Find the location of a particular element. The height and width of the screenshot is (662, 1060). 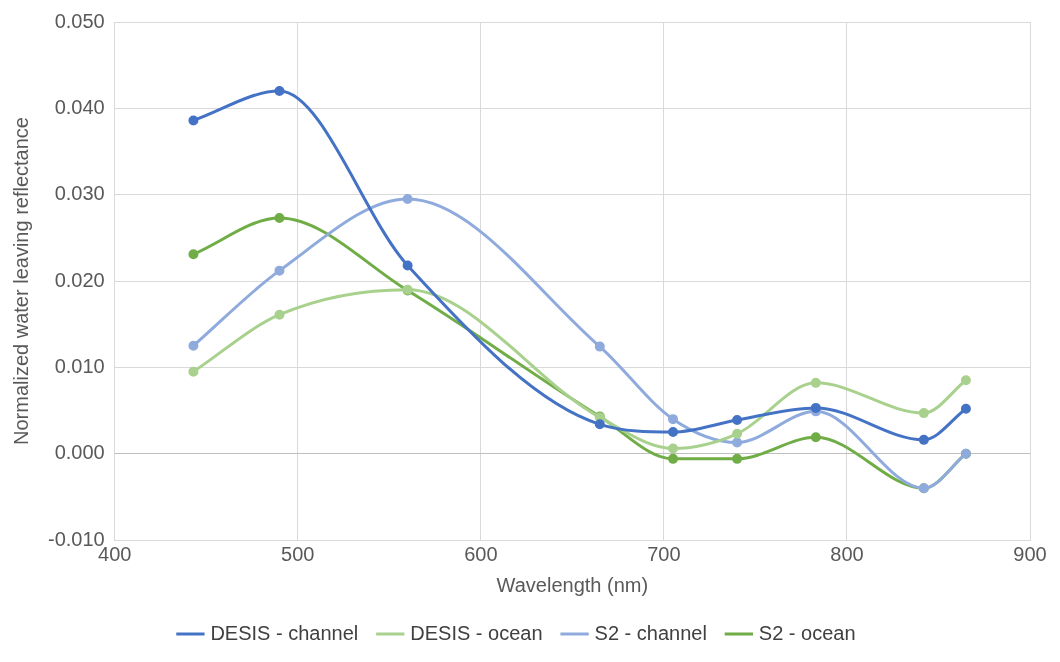

y-axis-title: Normalized water leaving reflectance is located at coordinates (20, 281).